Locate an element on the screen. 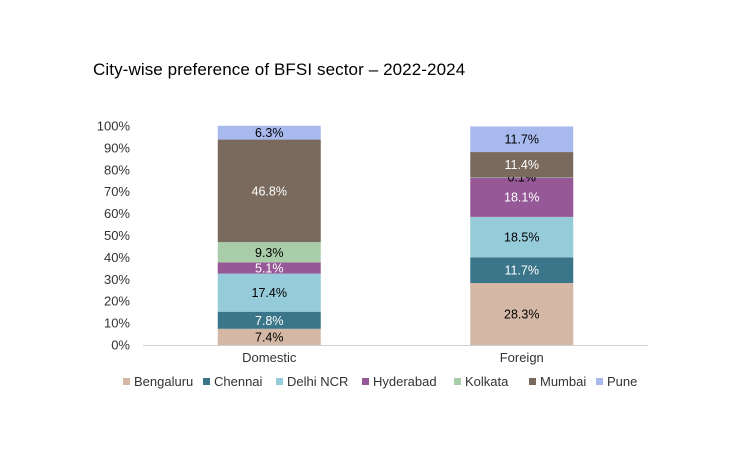 The width and height of the screenshot is (744, 451). data-label: 7.4% is located at coordinates (269, 337).